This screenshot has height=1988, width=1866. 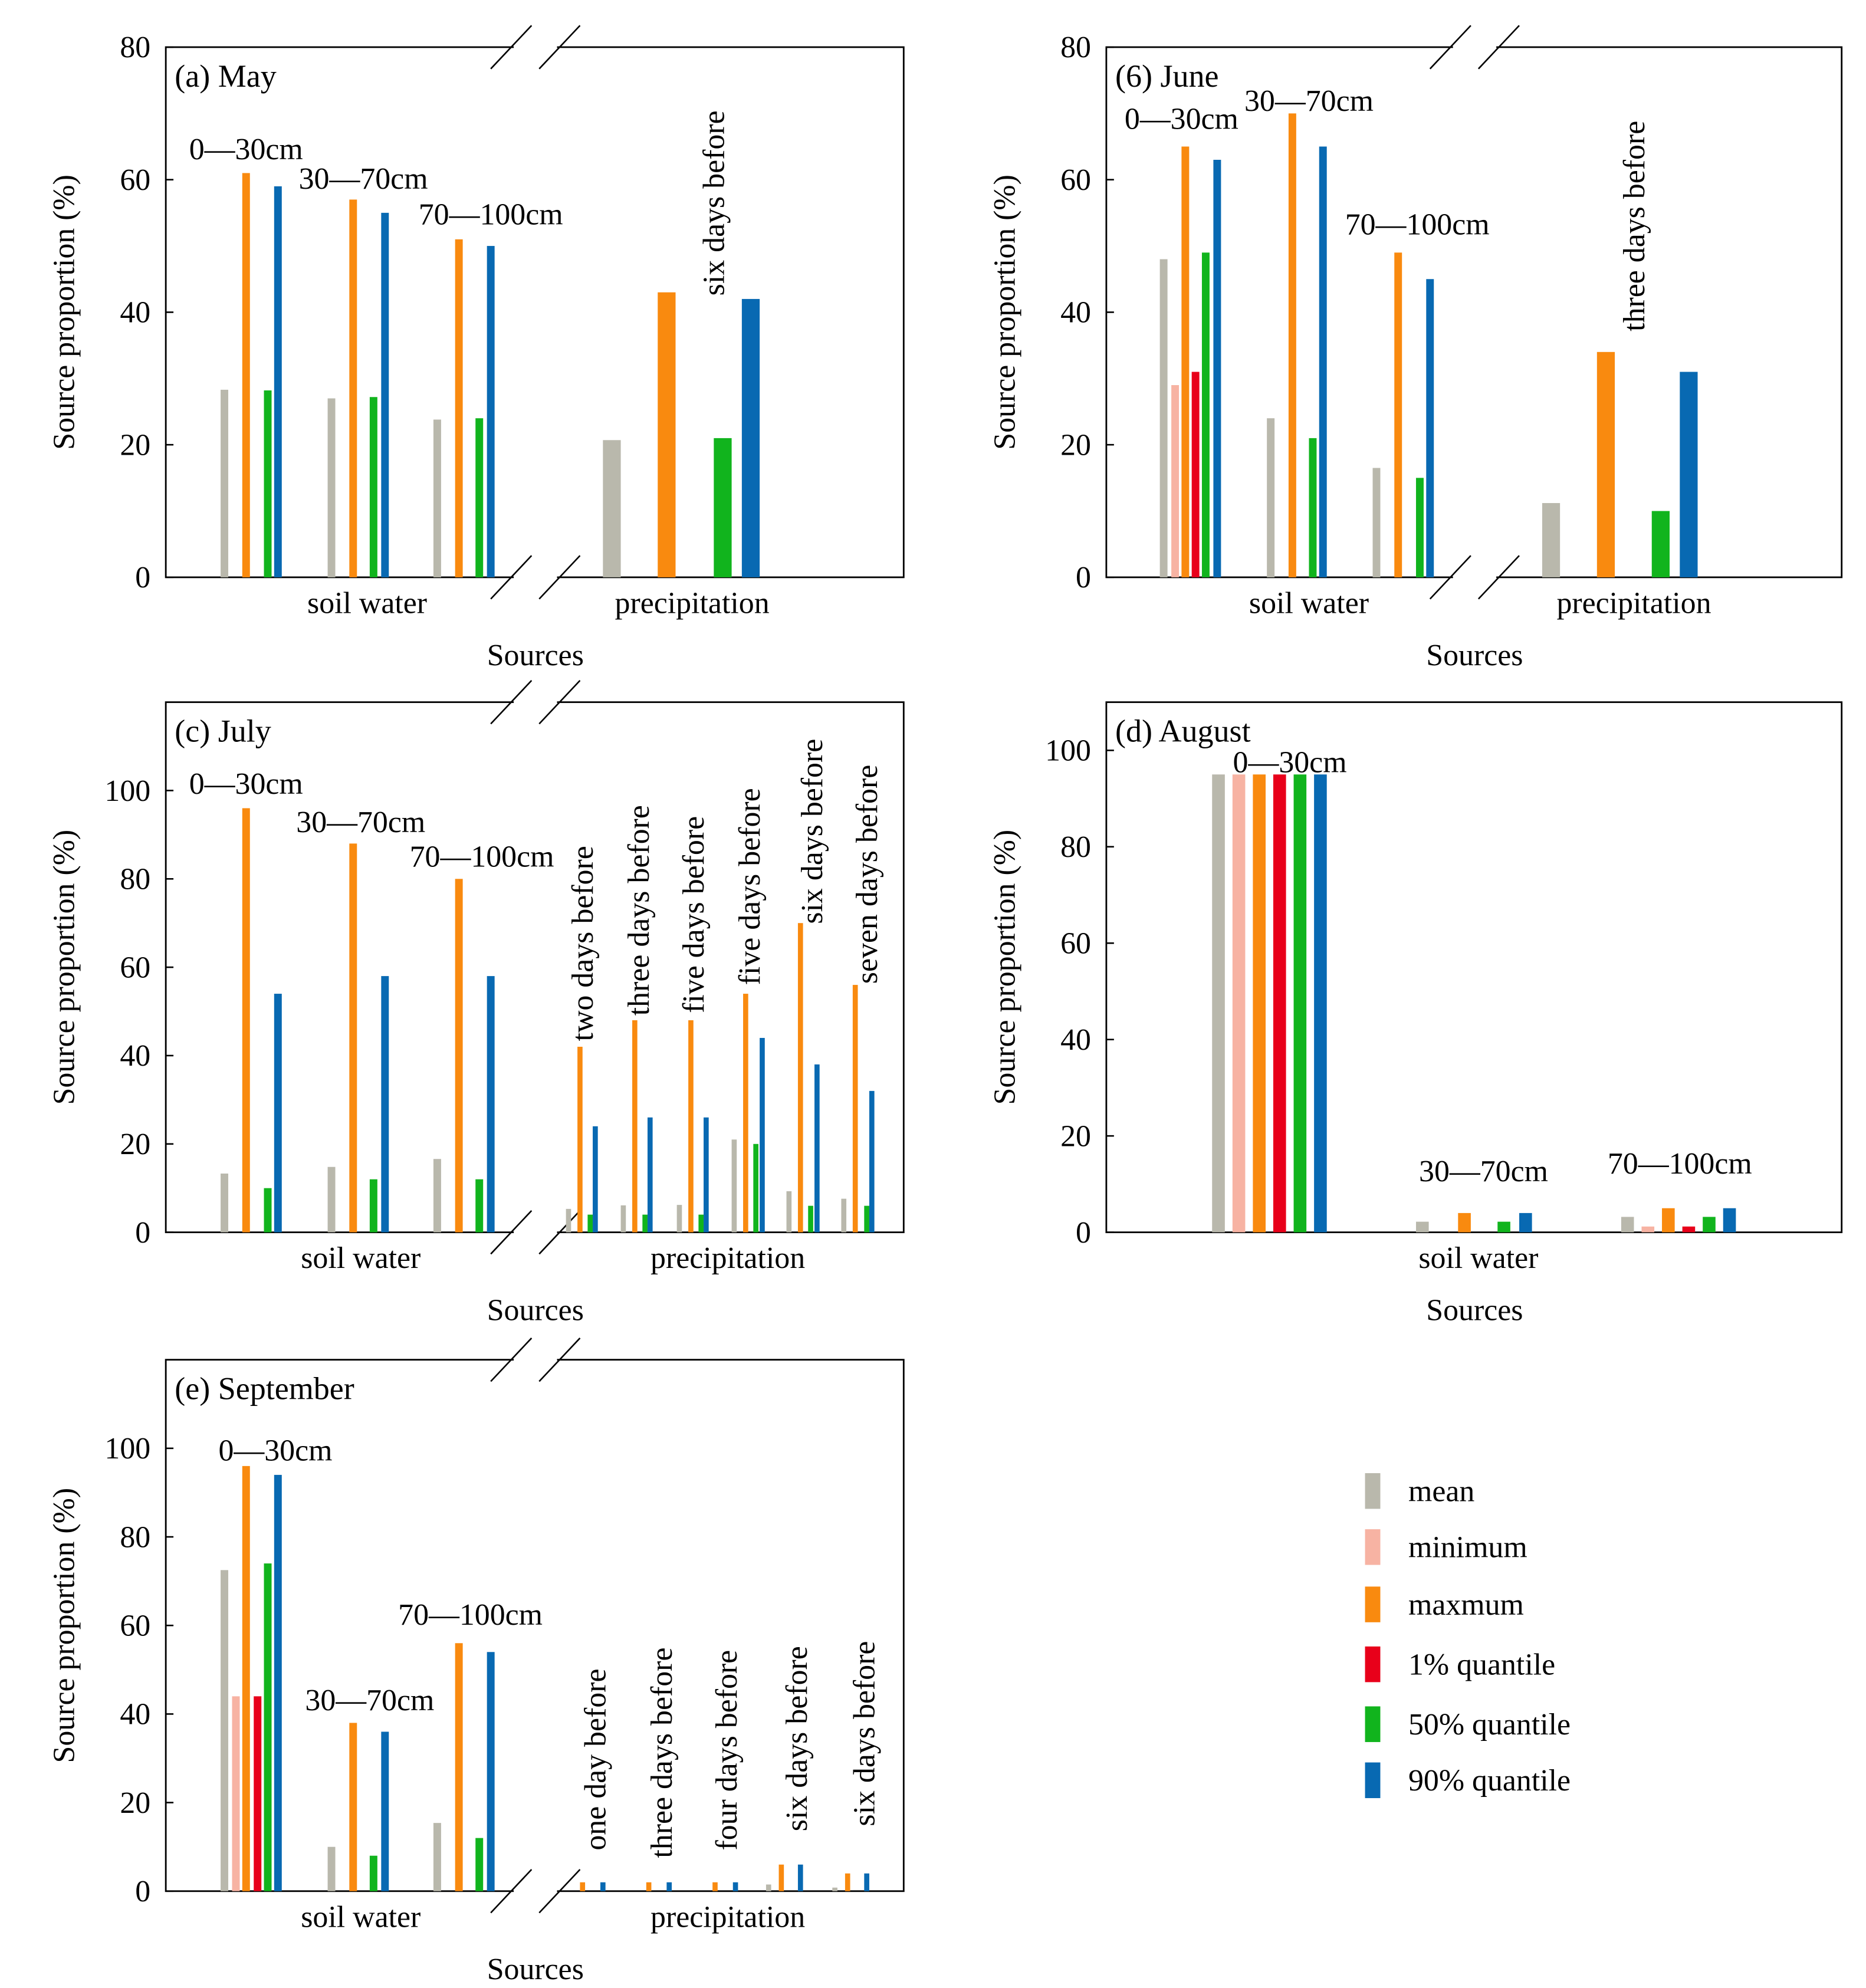 What do you see at coordinates (1489, 1725) in the screenshot?
I see `legend-label: 50% quantile` at bounding box center [1489, 1725].